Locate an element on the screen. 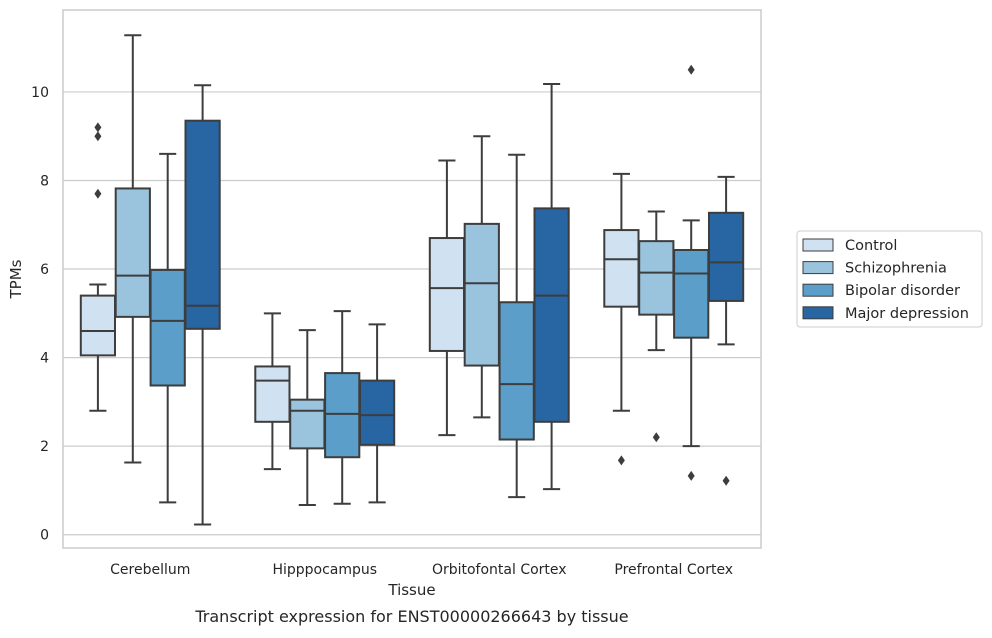  y-axis-label: TPMs is located at coordinates (16, 279).